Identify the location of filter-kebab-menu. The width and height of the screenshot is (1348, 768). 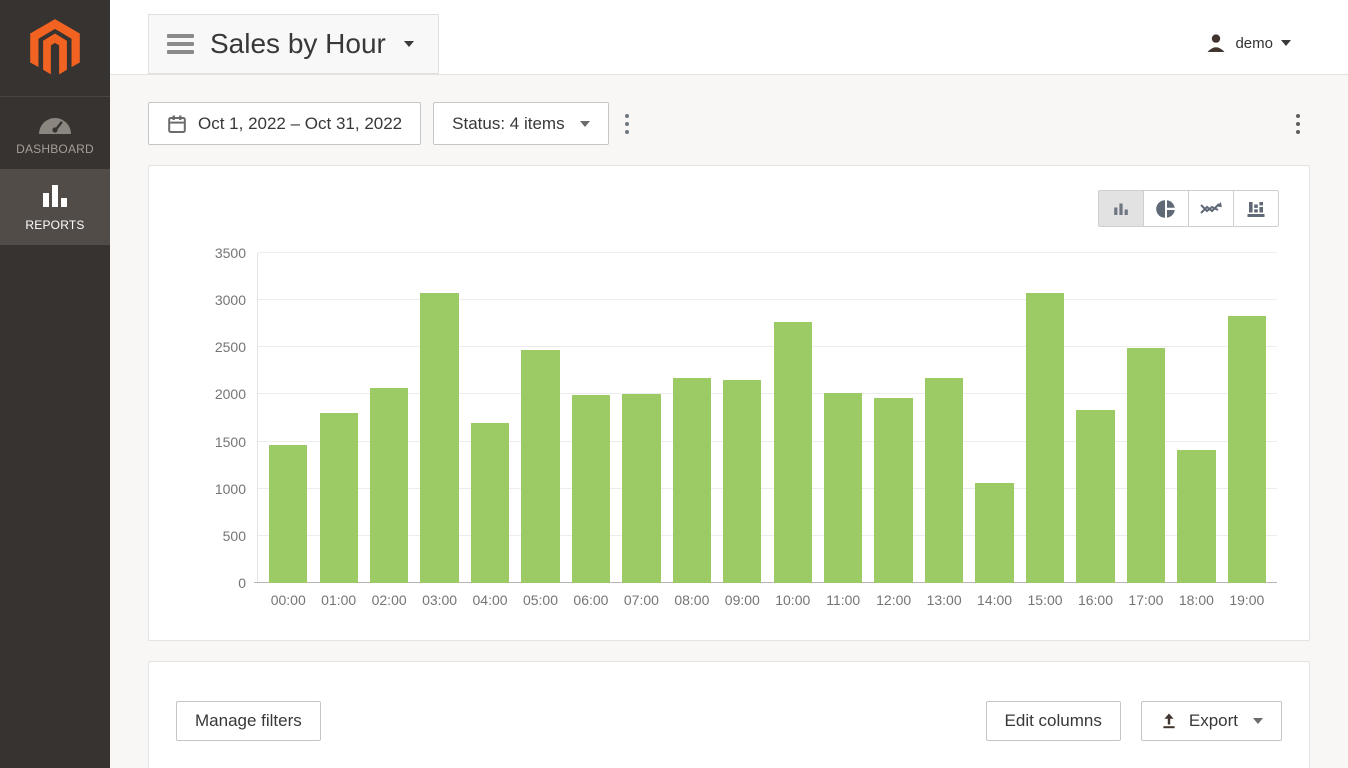
(627, 124).